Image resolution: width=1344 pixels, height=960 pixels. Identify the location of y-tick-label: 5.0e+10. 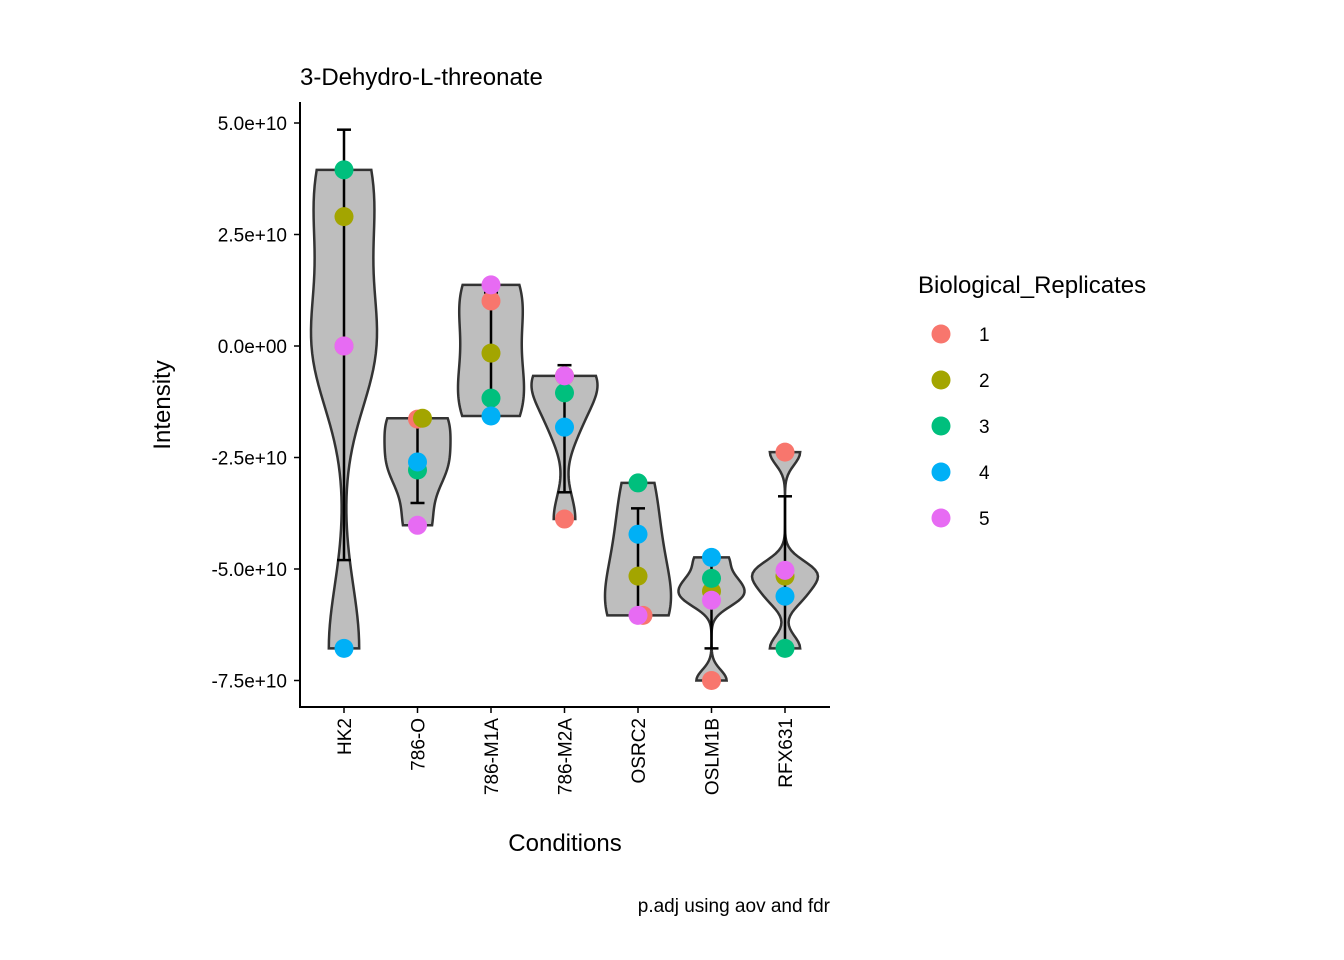
(252, 124).